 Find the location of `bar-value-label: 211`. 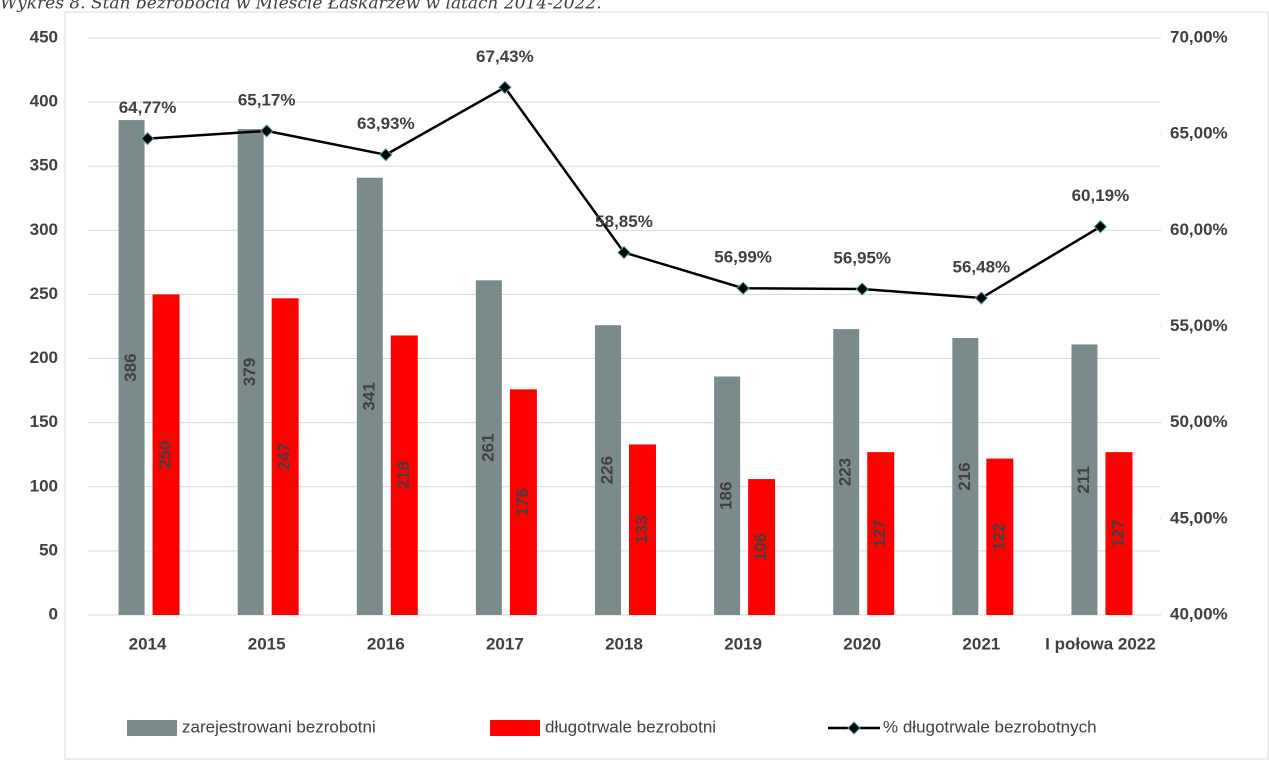

bar-value-label: 211 is located at coordinates (1083, 479).